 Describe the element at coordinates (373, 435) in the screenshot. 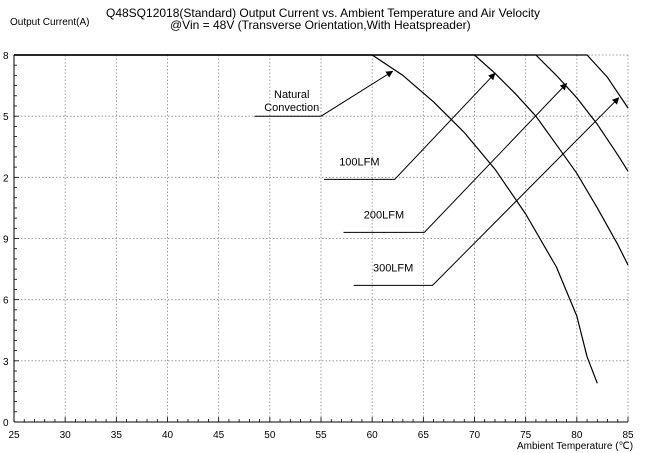

I see `x-tick-label: 60` at that location.